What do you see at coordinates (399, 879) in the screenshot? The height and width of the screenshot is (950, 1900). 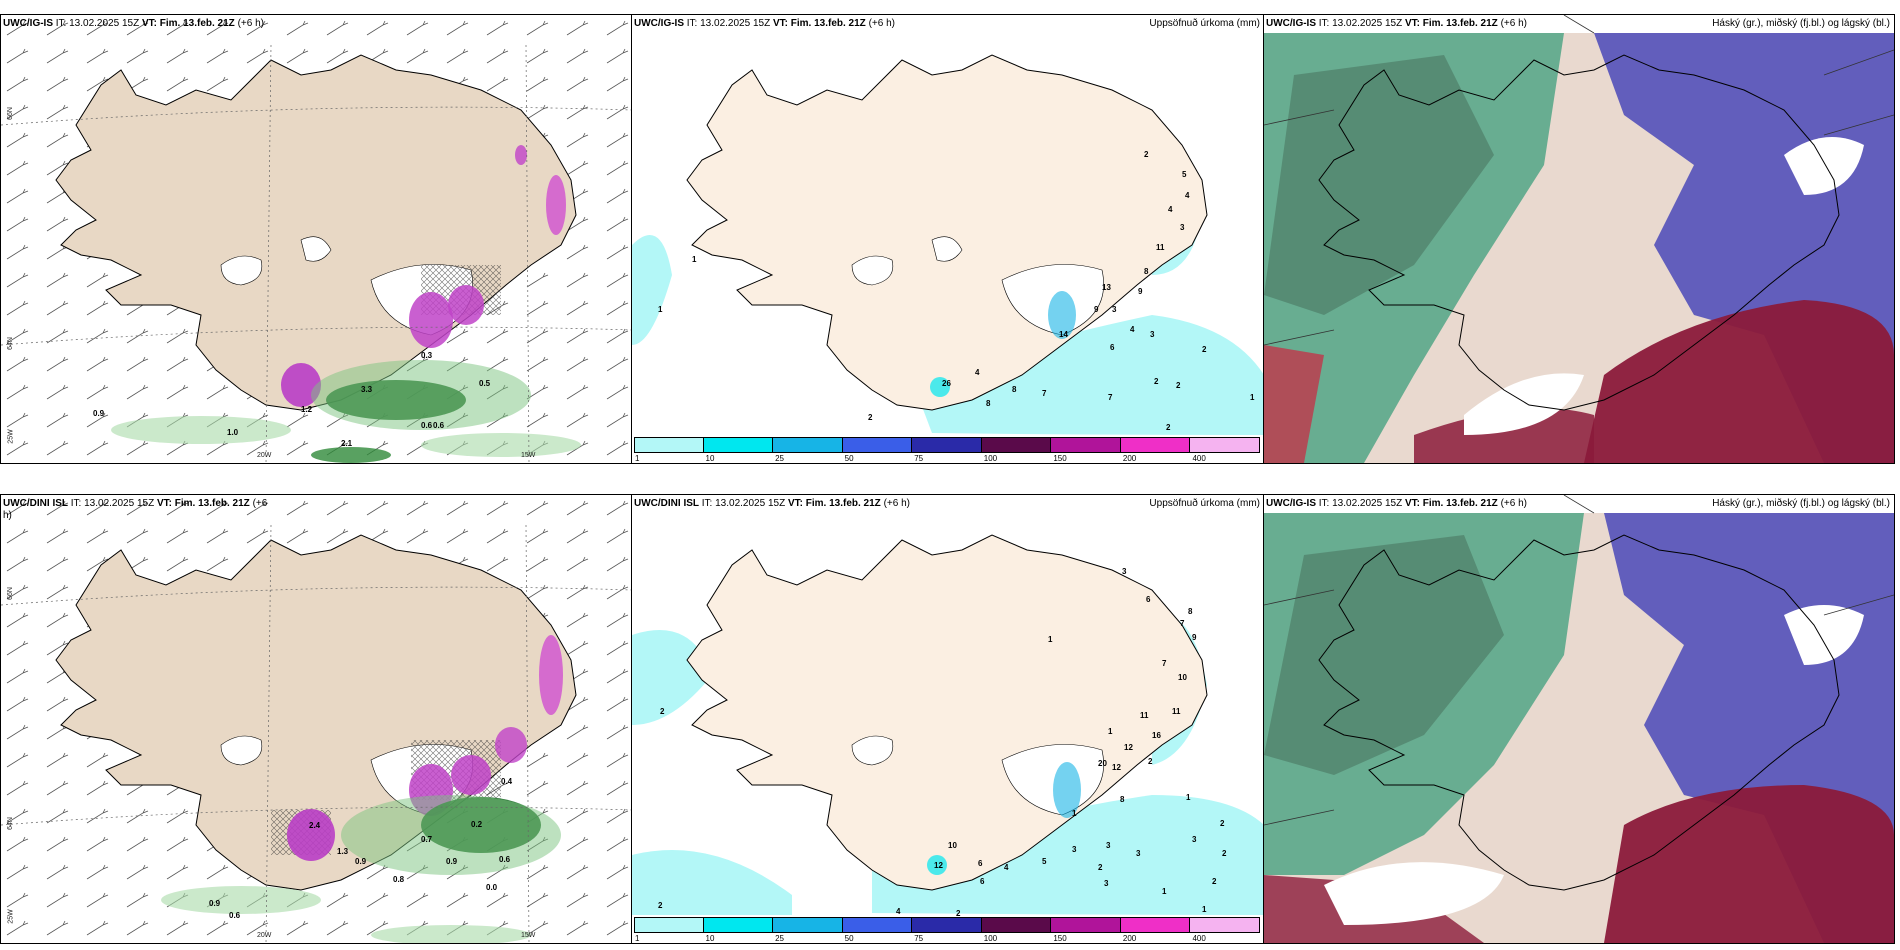 I see `value-label: 0.8` at bounding box center [399, 879].